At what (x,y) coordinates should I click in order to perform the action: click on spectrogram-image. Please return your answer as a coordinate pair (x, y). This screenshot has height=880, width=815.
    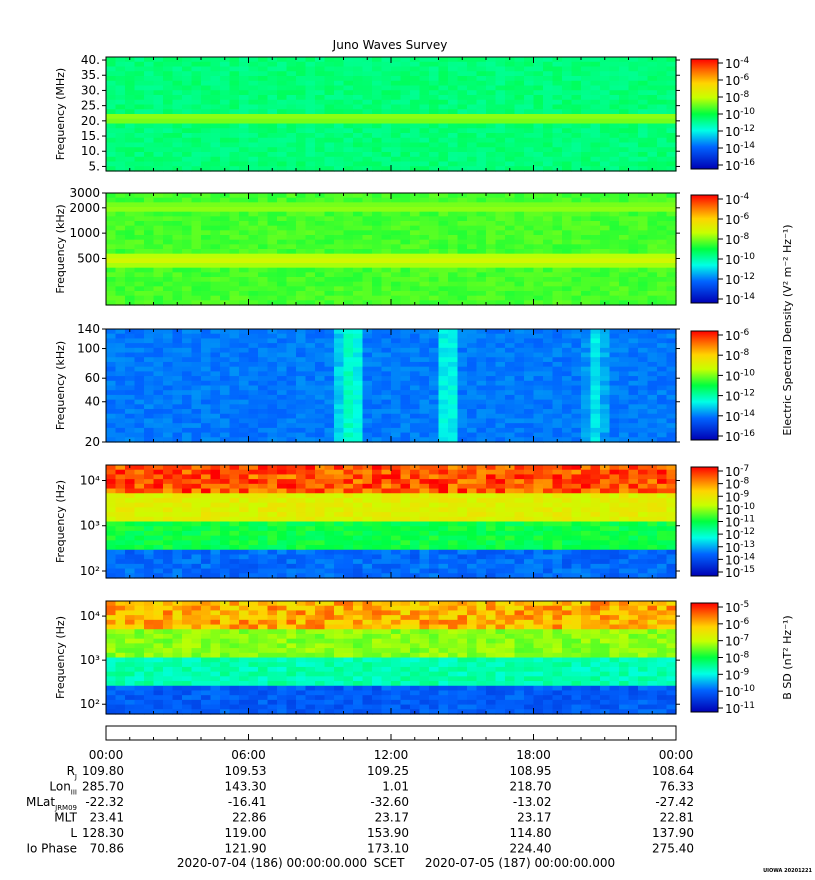
    Looking at the image, I should click on (391, 114).